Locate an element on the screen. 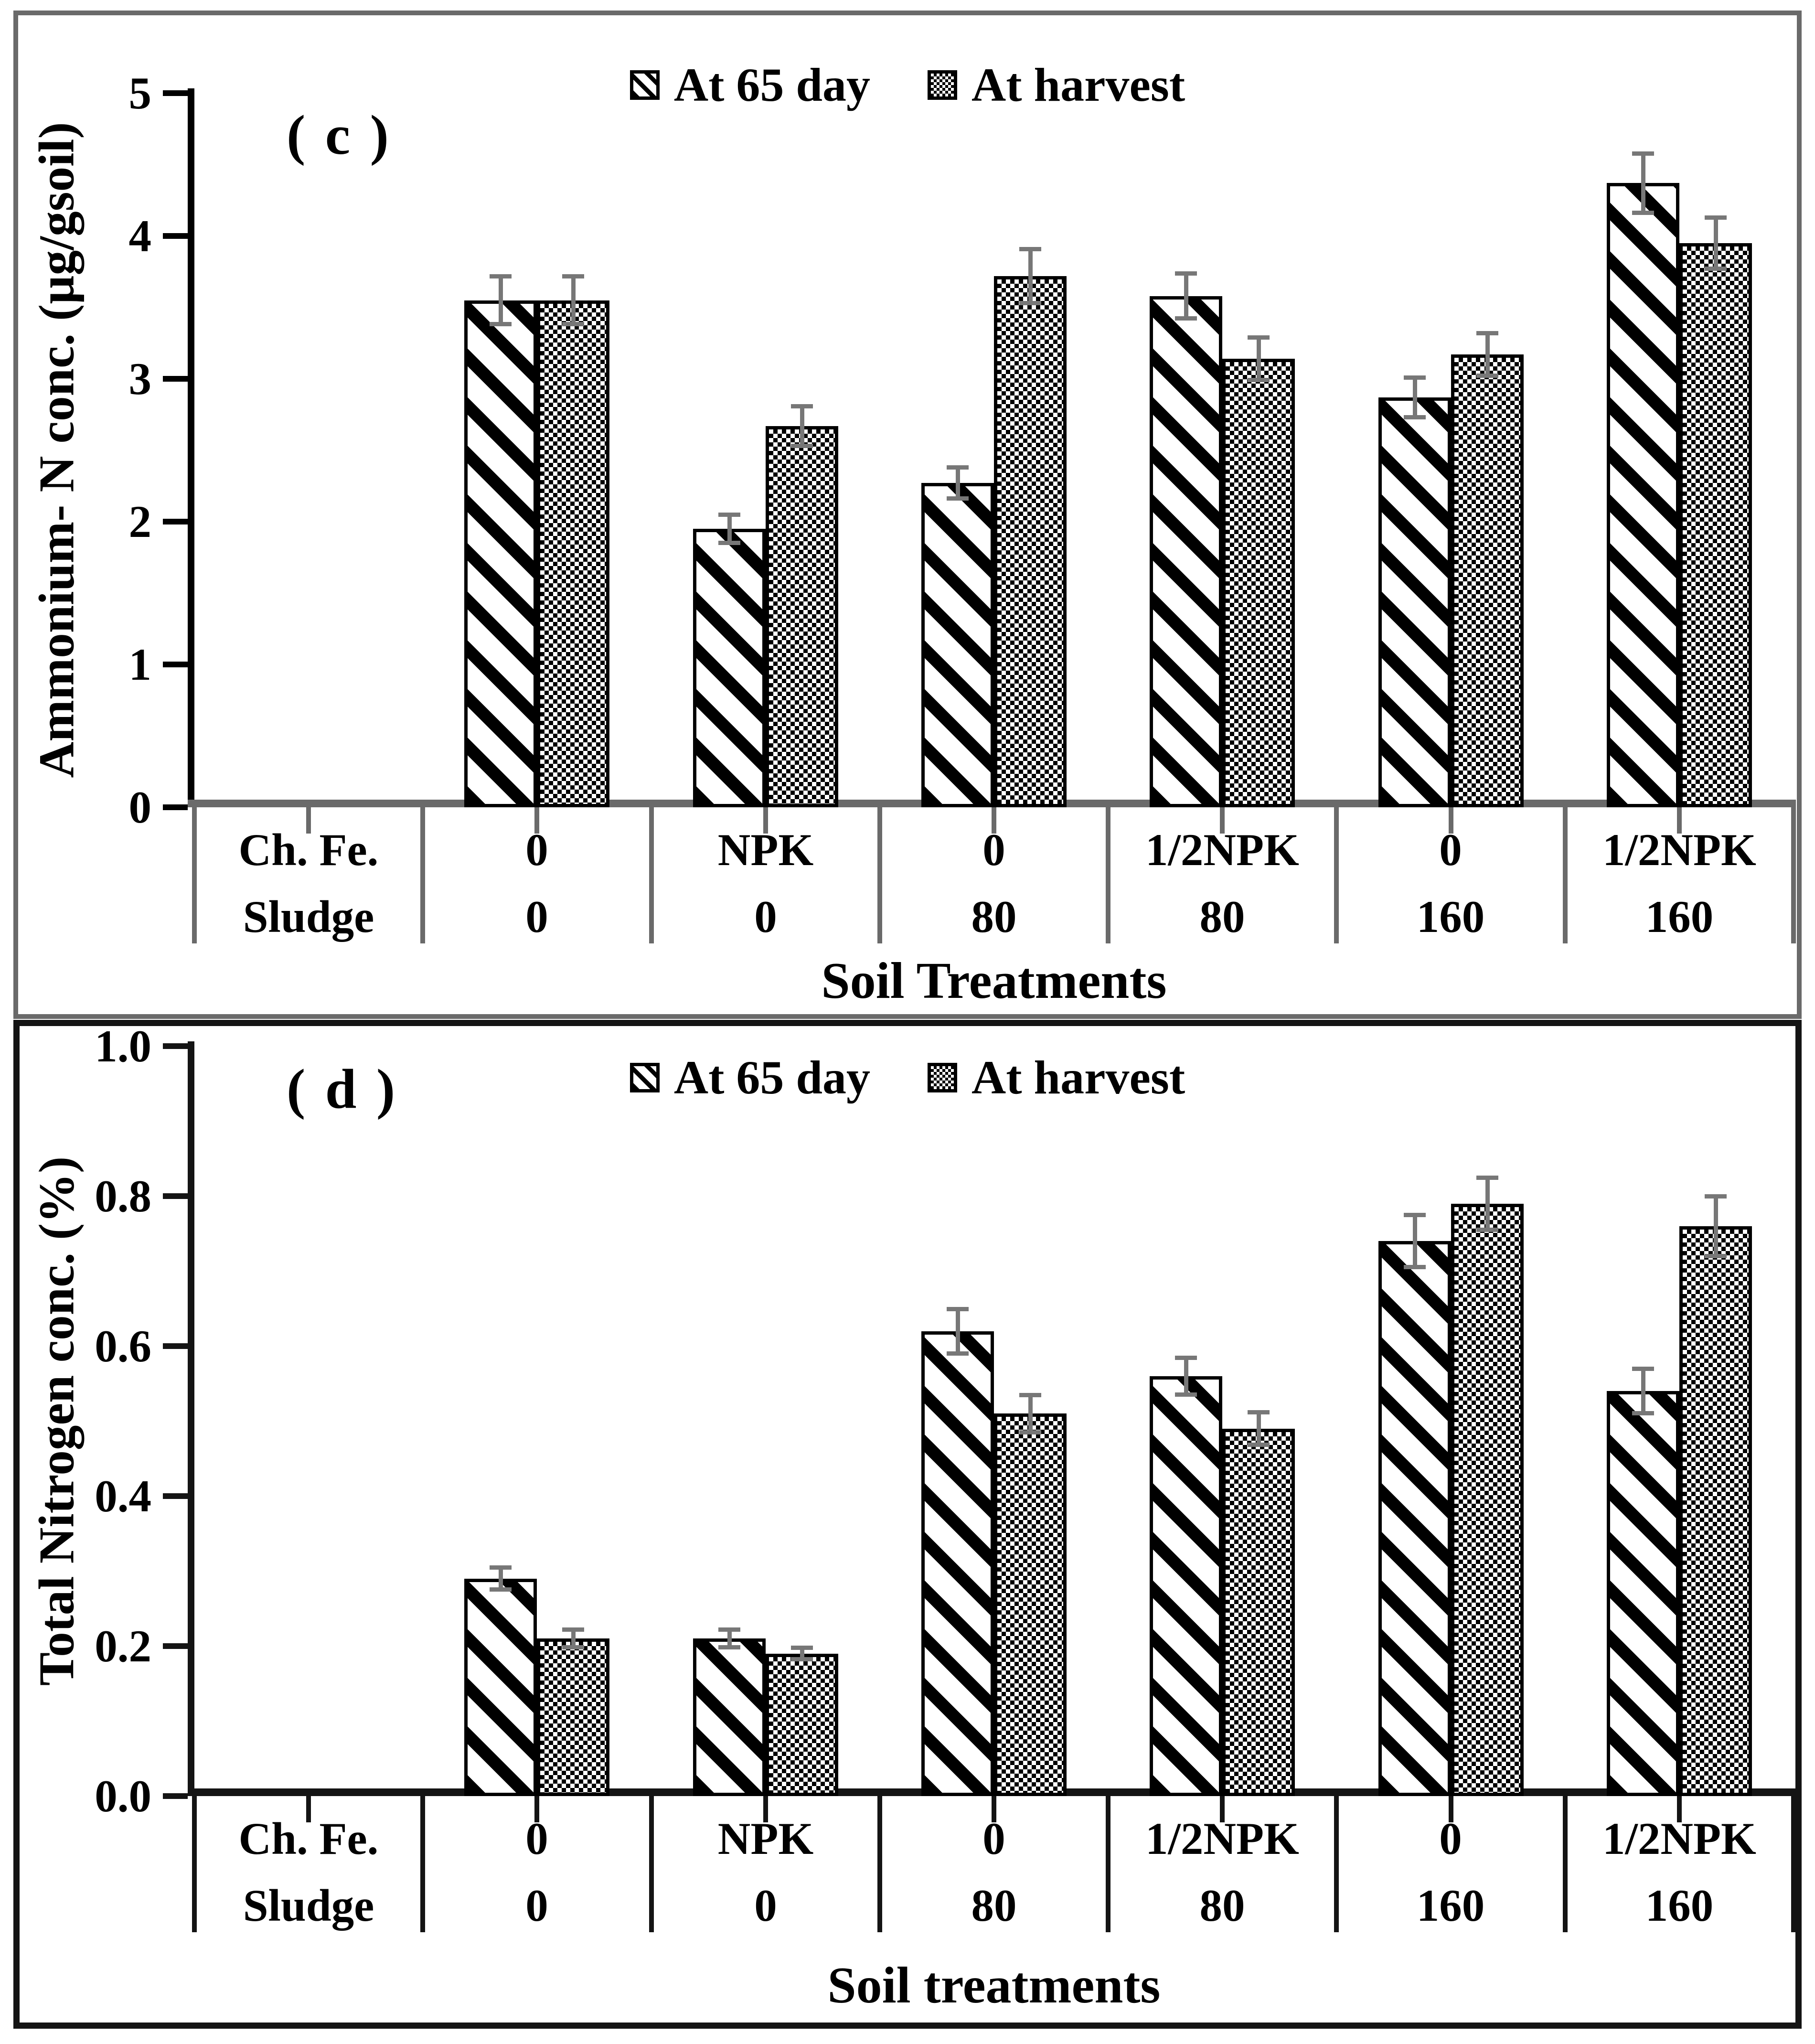  panel-c-label: ( c ) is located at coordinates (339, 135).